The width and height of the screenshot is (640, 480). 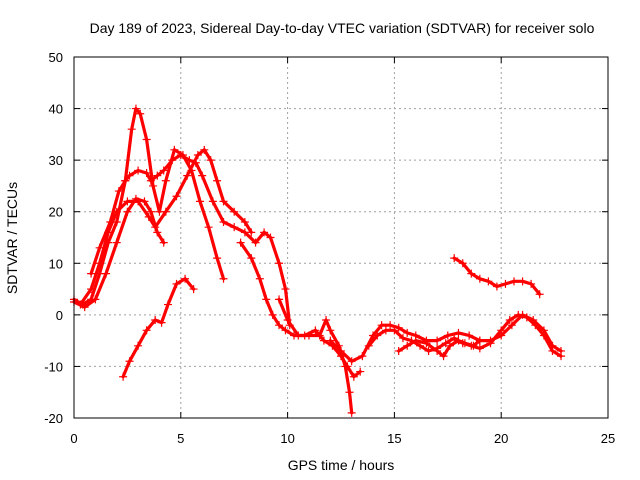 What do you see at coordinates (56, 109) in the screenshot?
I see `y-tick-label: 40` at bounding box center [56, 109].